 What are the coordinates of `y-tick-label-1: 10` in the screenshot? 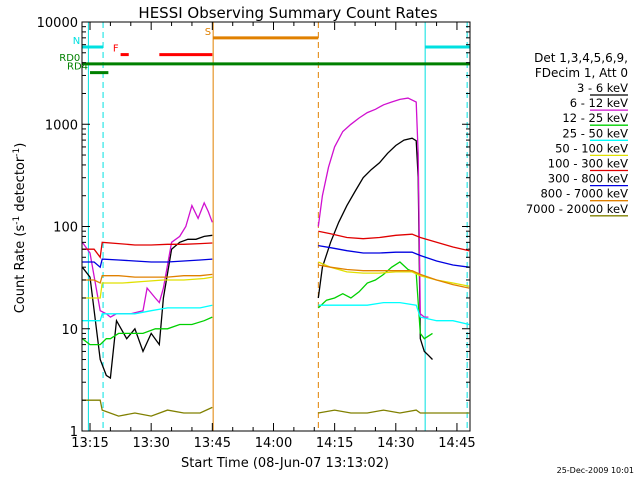 It's located at (69, 330).